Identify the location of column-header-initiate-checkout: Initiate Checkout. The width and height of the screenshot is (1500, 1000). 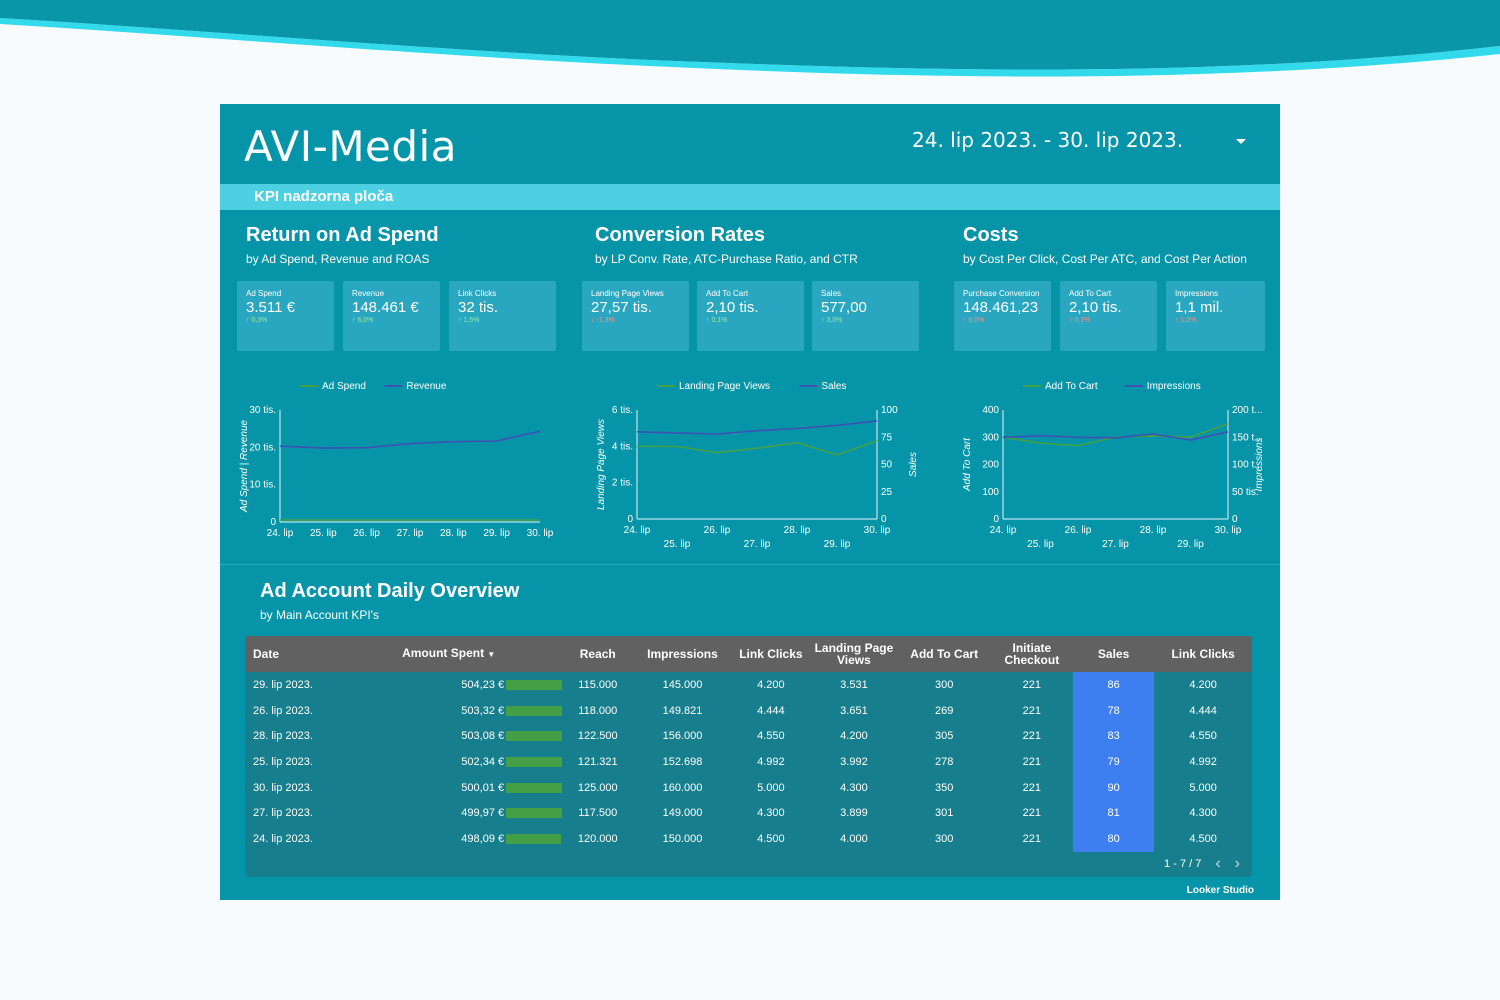
(1032, 654).